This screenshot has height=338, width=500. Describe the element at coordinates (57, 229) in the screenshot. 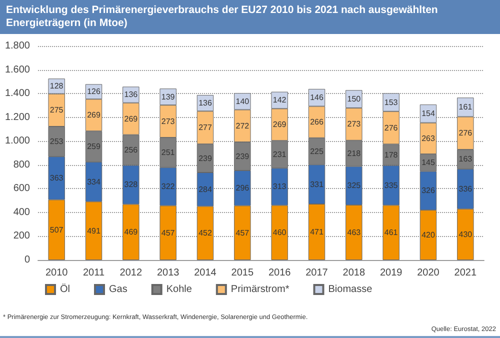

I see `data-label: 507` at that location.